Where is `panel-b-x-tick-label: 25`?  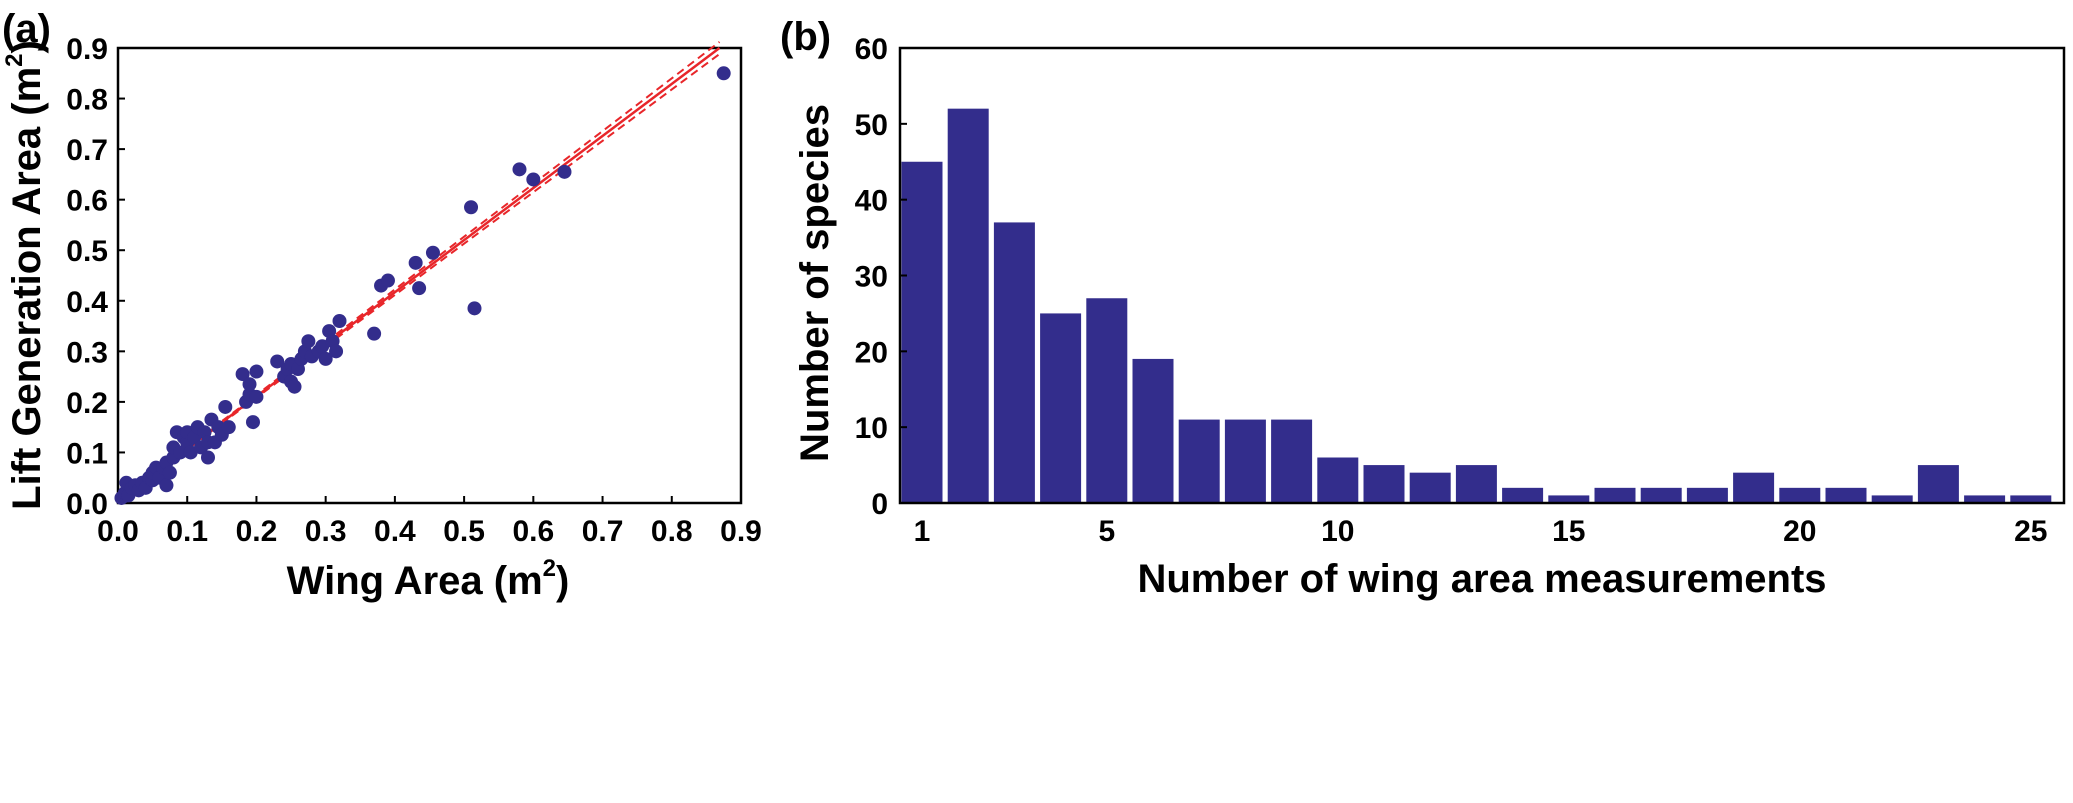 panel-b-x-tick-label: 25 is located at coordinates (2030, 531).